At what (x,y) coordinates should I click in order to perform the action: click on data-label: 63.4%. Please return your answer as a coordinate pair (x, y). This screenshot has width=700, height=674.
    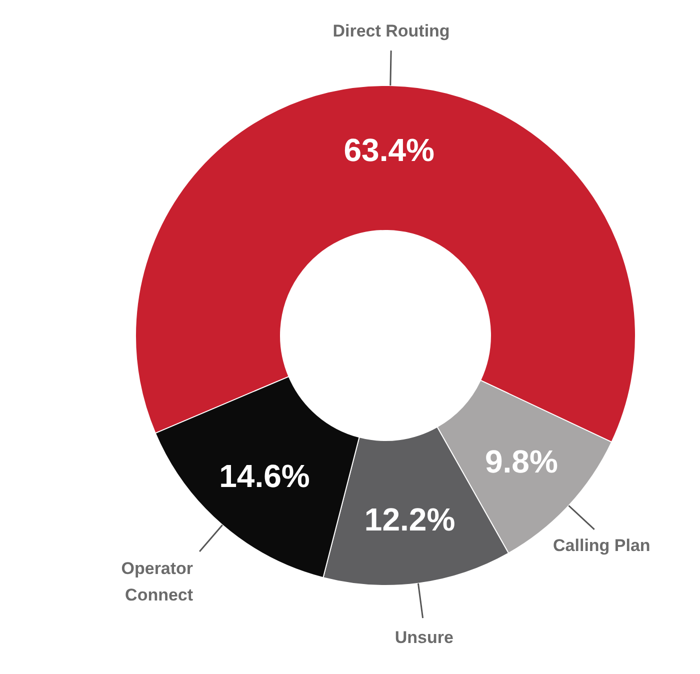
    Looking at the image, I should click on (389, 150).